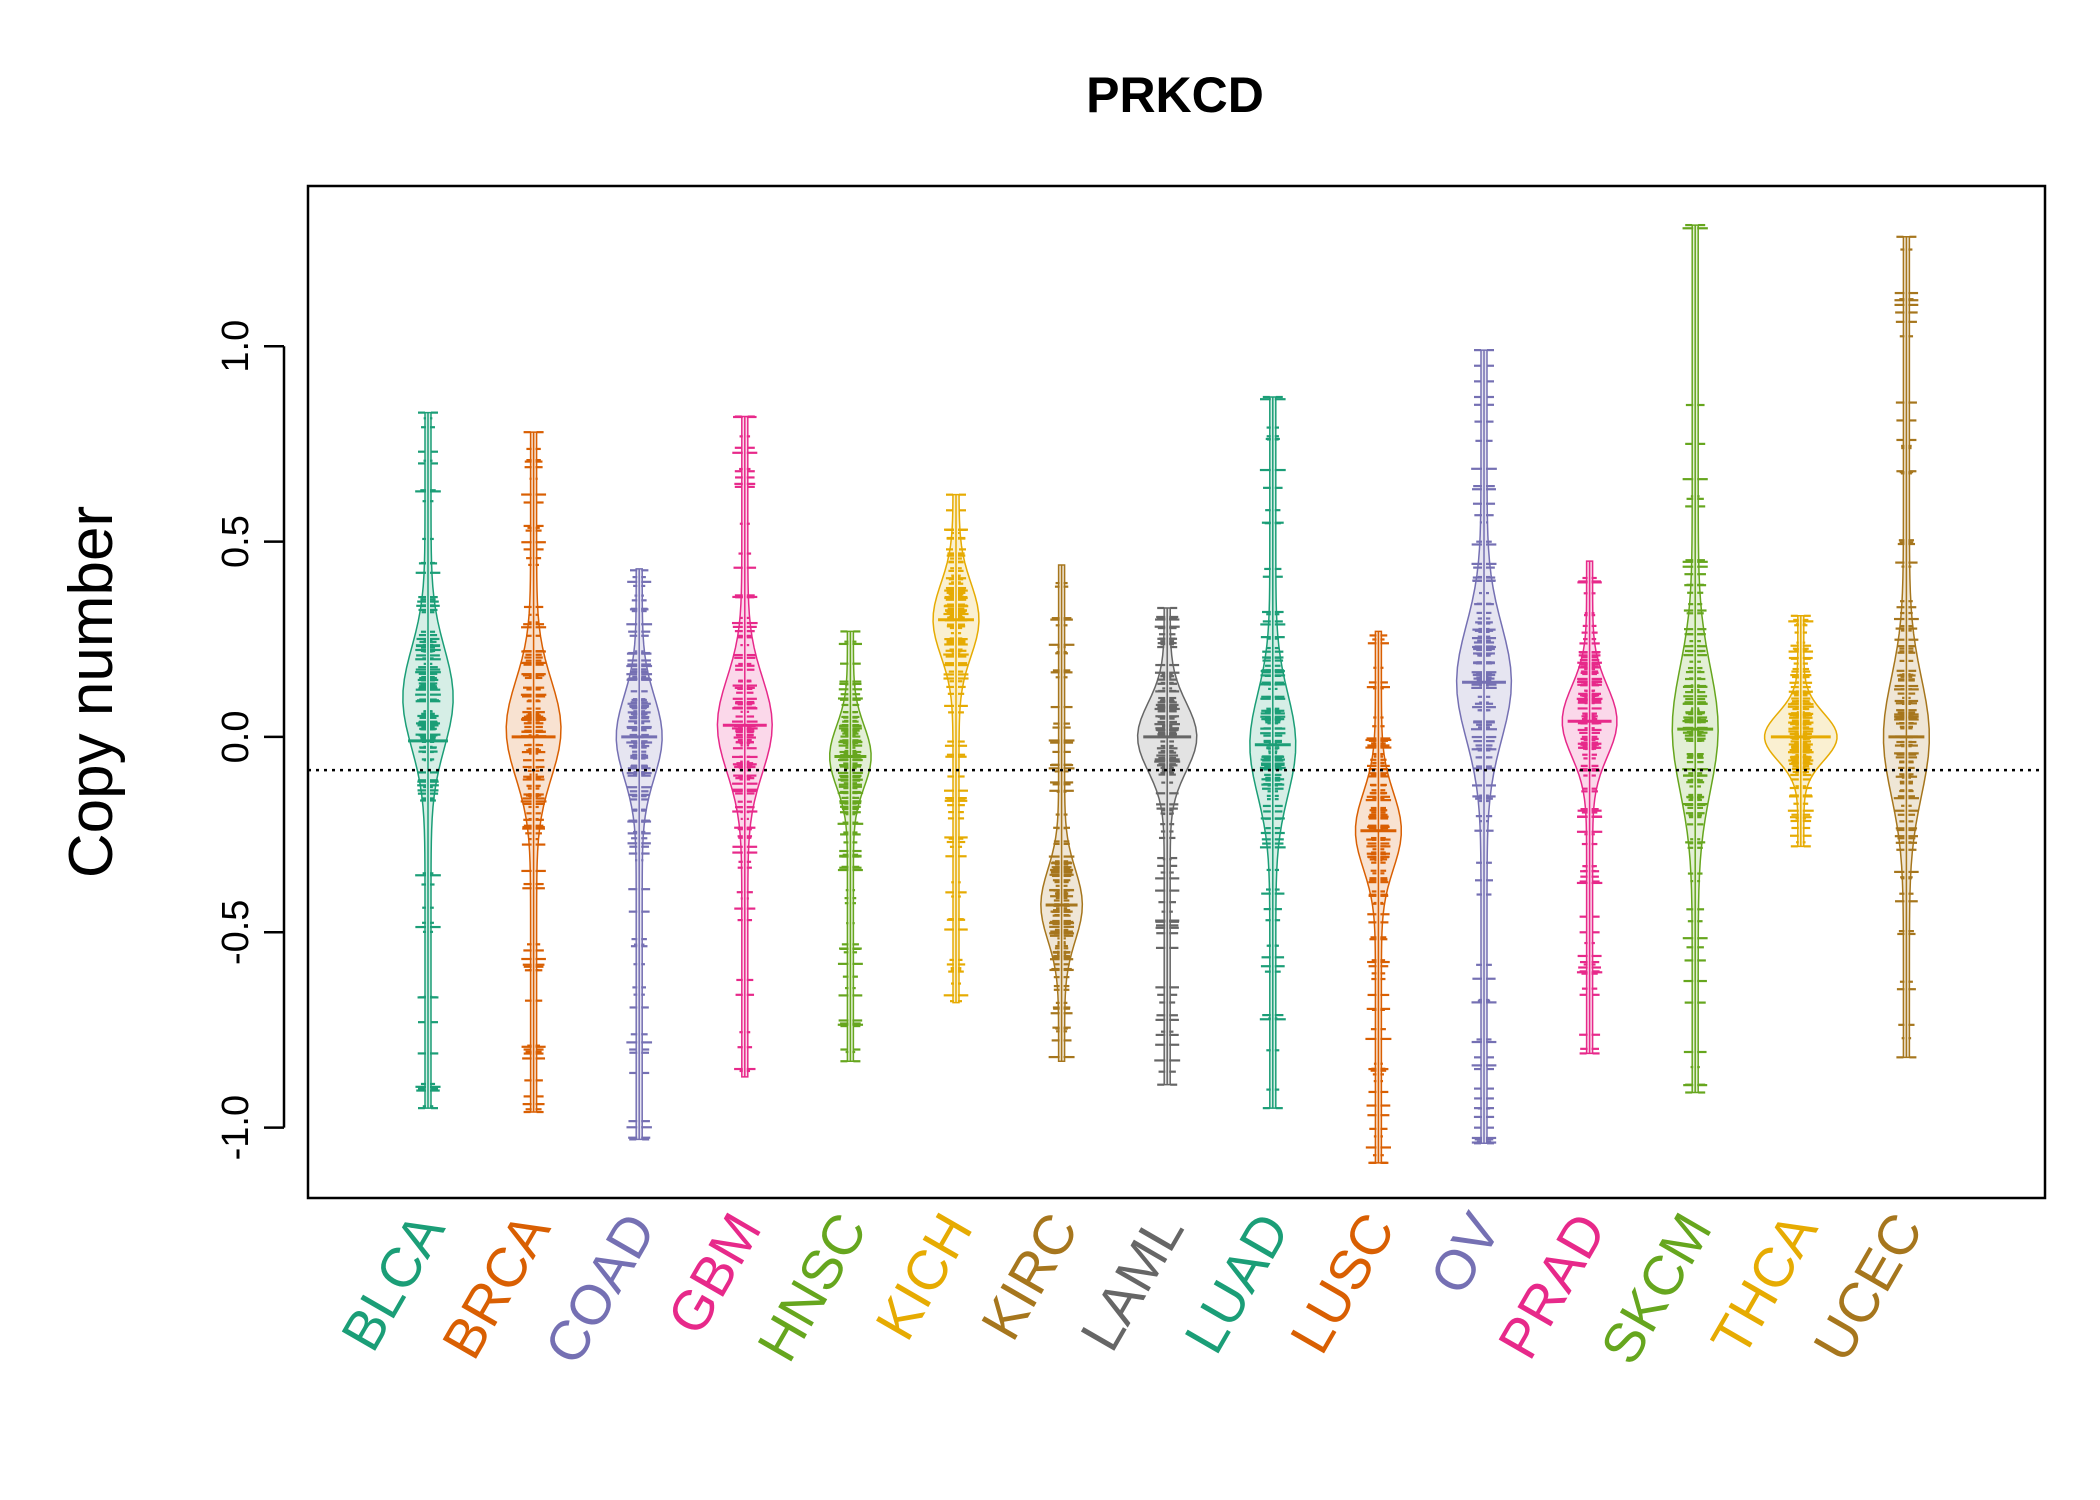  Describe the element at coordinates (236, 737) in the screenshot. I see `y-tick-label: 0.0` at that location.